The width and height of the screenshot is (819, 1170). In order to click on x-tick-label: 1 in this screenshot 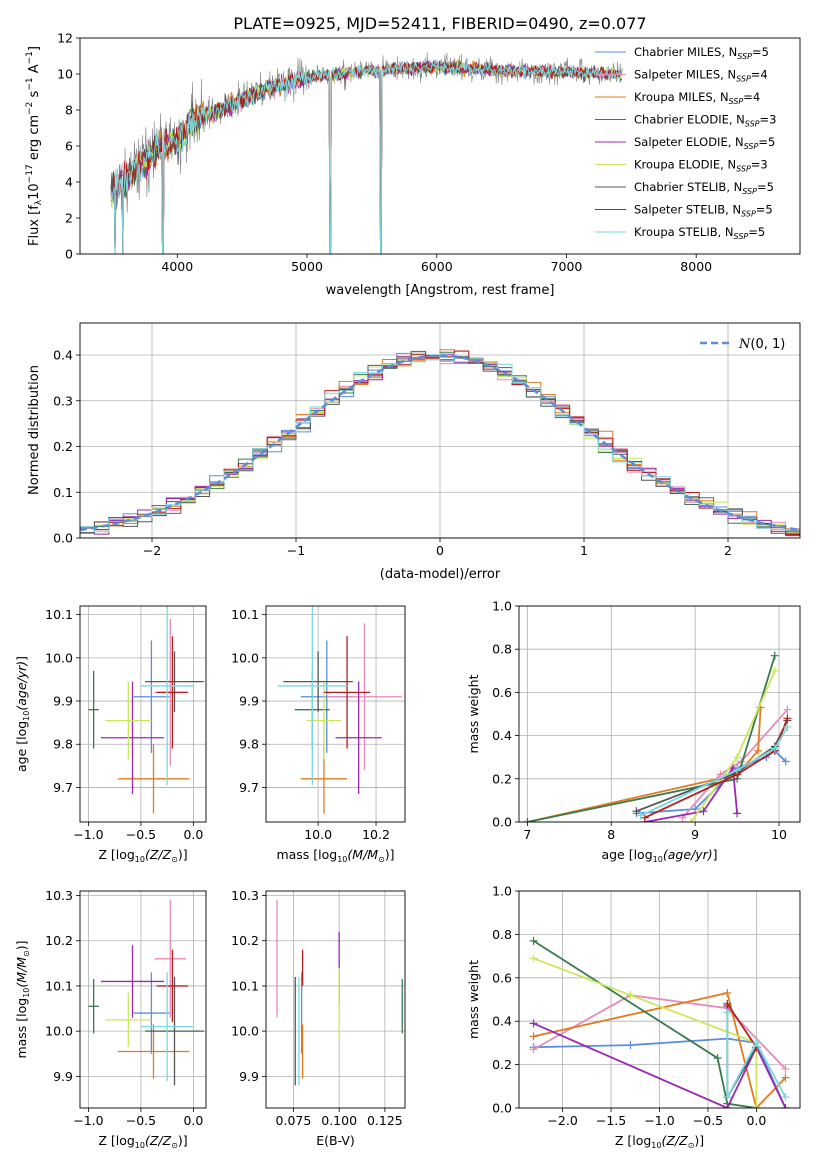, I will do `click(584, 550)`.